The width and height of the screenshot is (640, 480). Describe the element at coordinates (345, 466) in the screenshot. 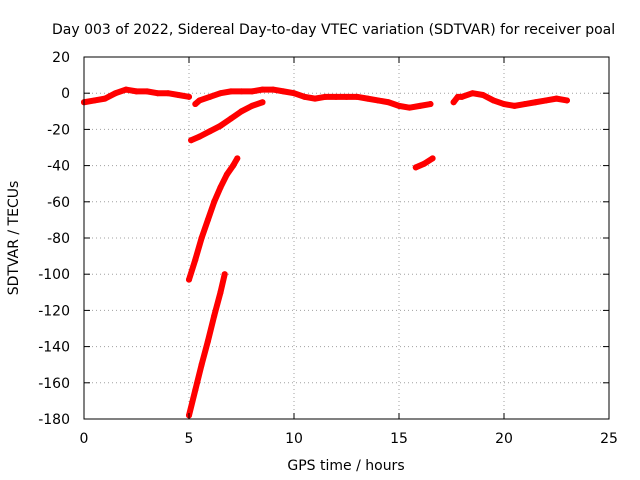

I see `x-axis-label: GPS time / hours` at that location.